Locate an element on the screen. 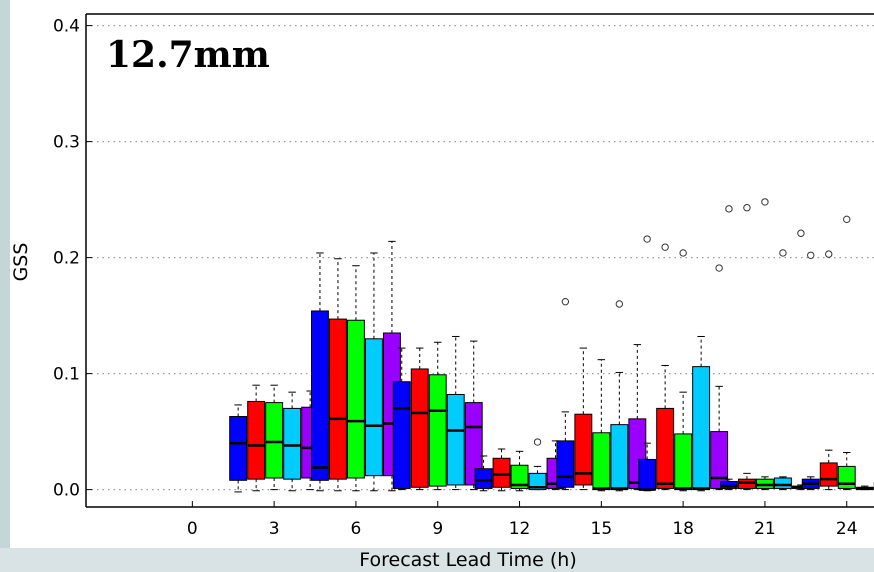 The image size is (874, 572). x-axis-label: Forecast Lead Time (h) is located at coordinates (468, 560).